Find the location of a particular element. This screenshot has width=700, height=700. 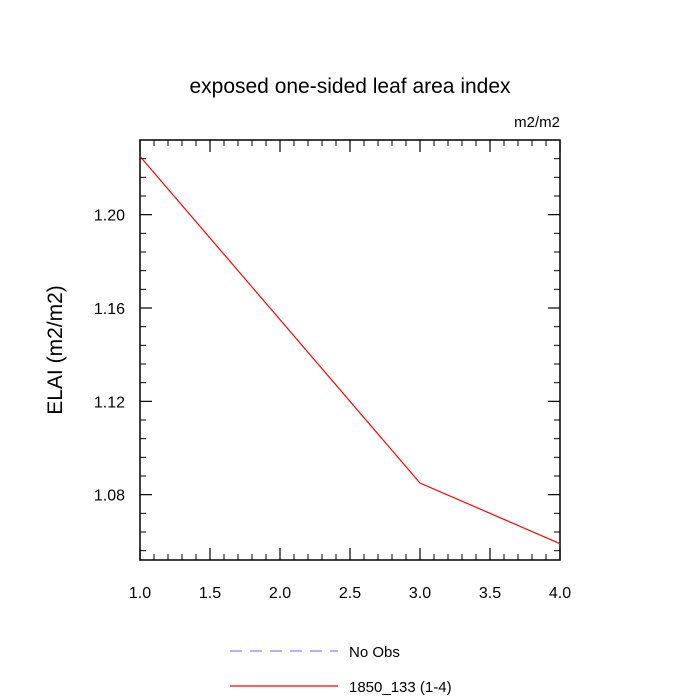

x-tick-label: 1.0 is located at coordinates (140, 593).